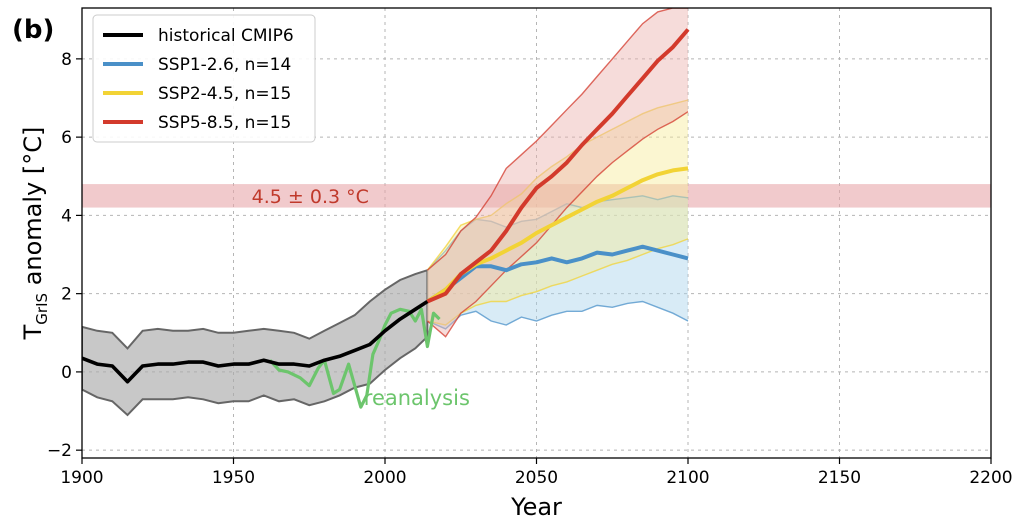 The image size is (1024, 527). What do you see at coordinates (354, 358) in the screenshot?
I see `line-reanalysis` at bounding box center [354, 358].